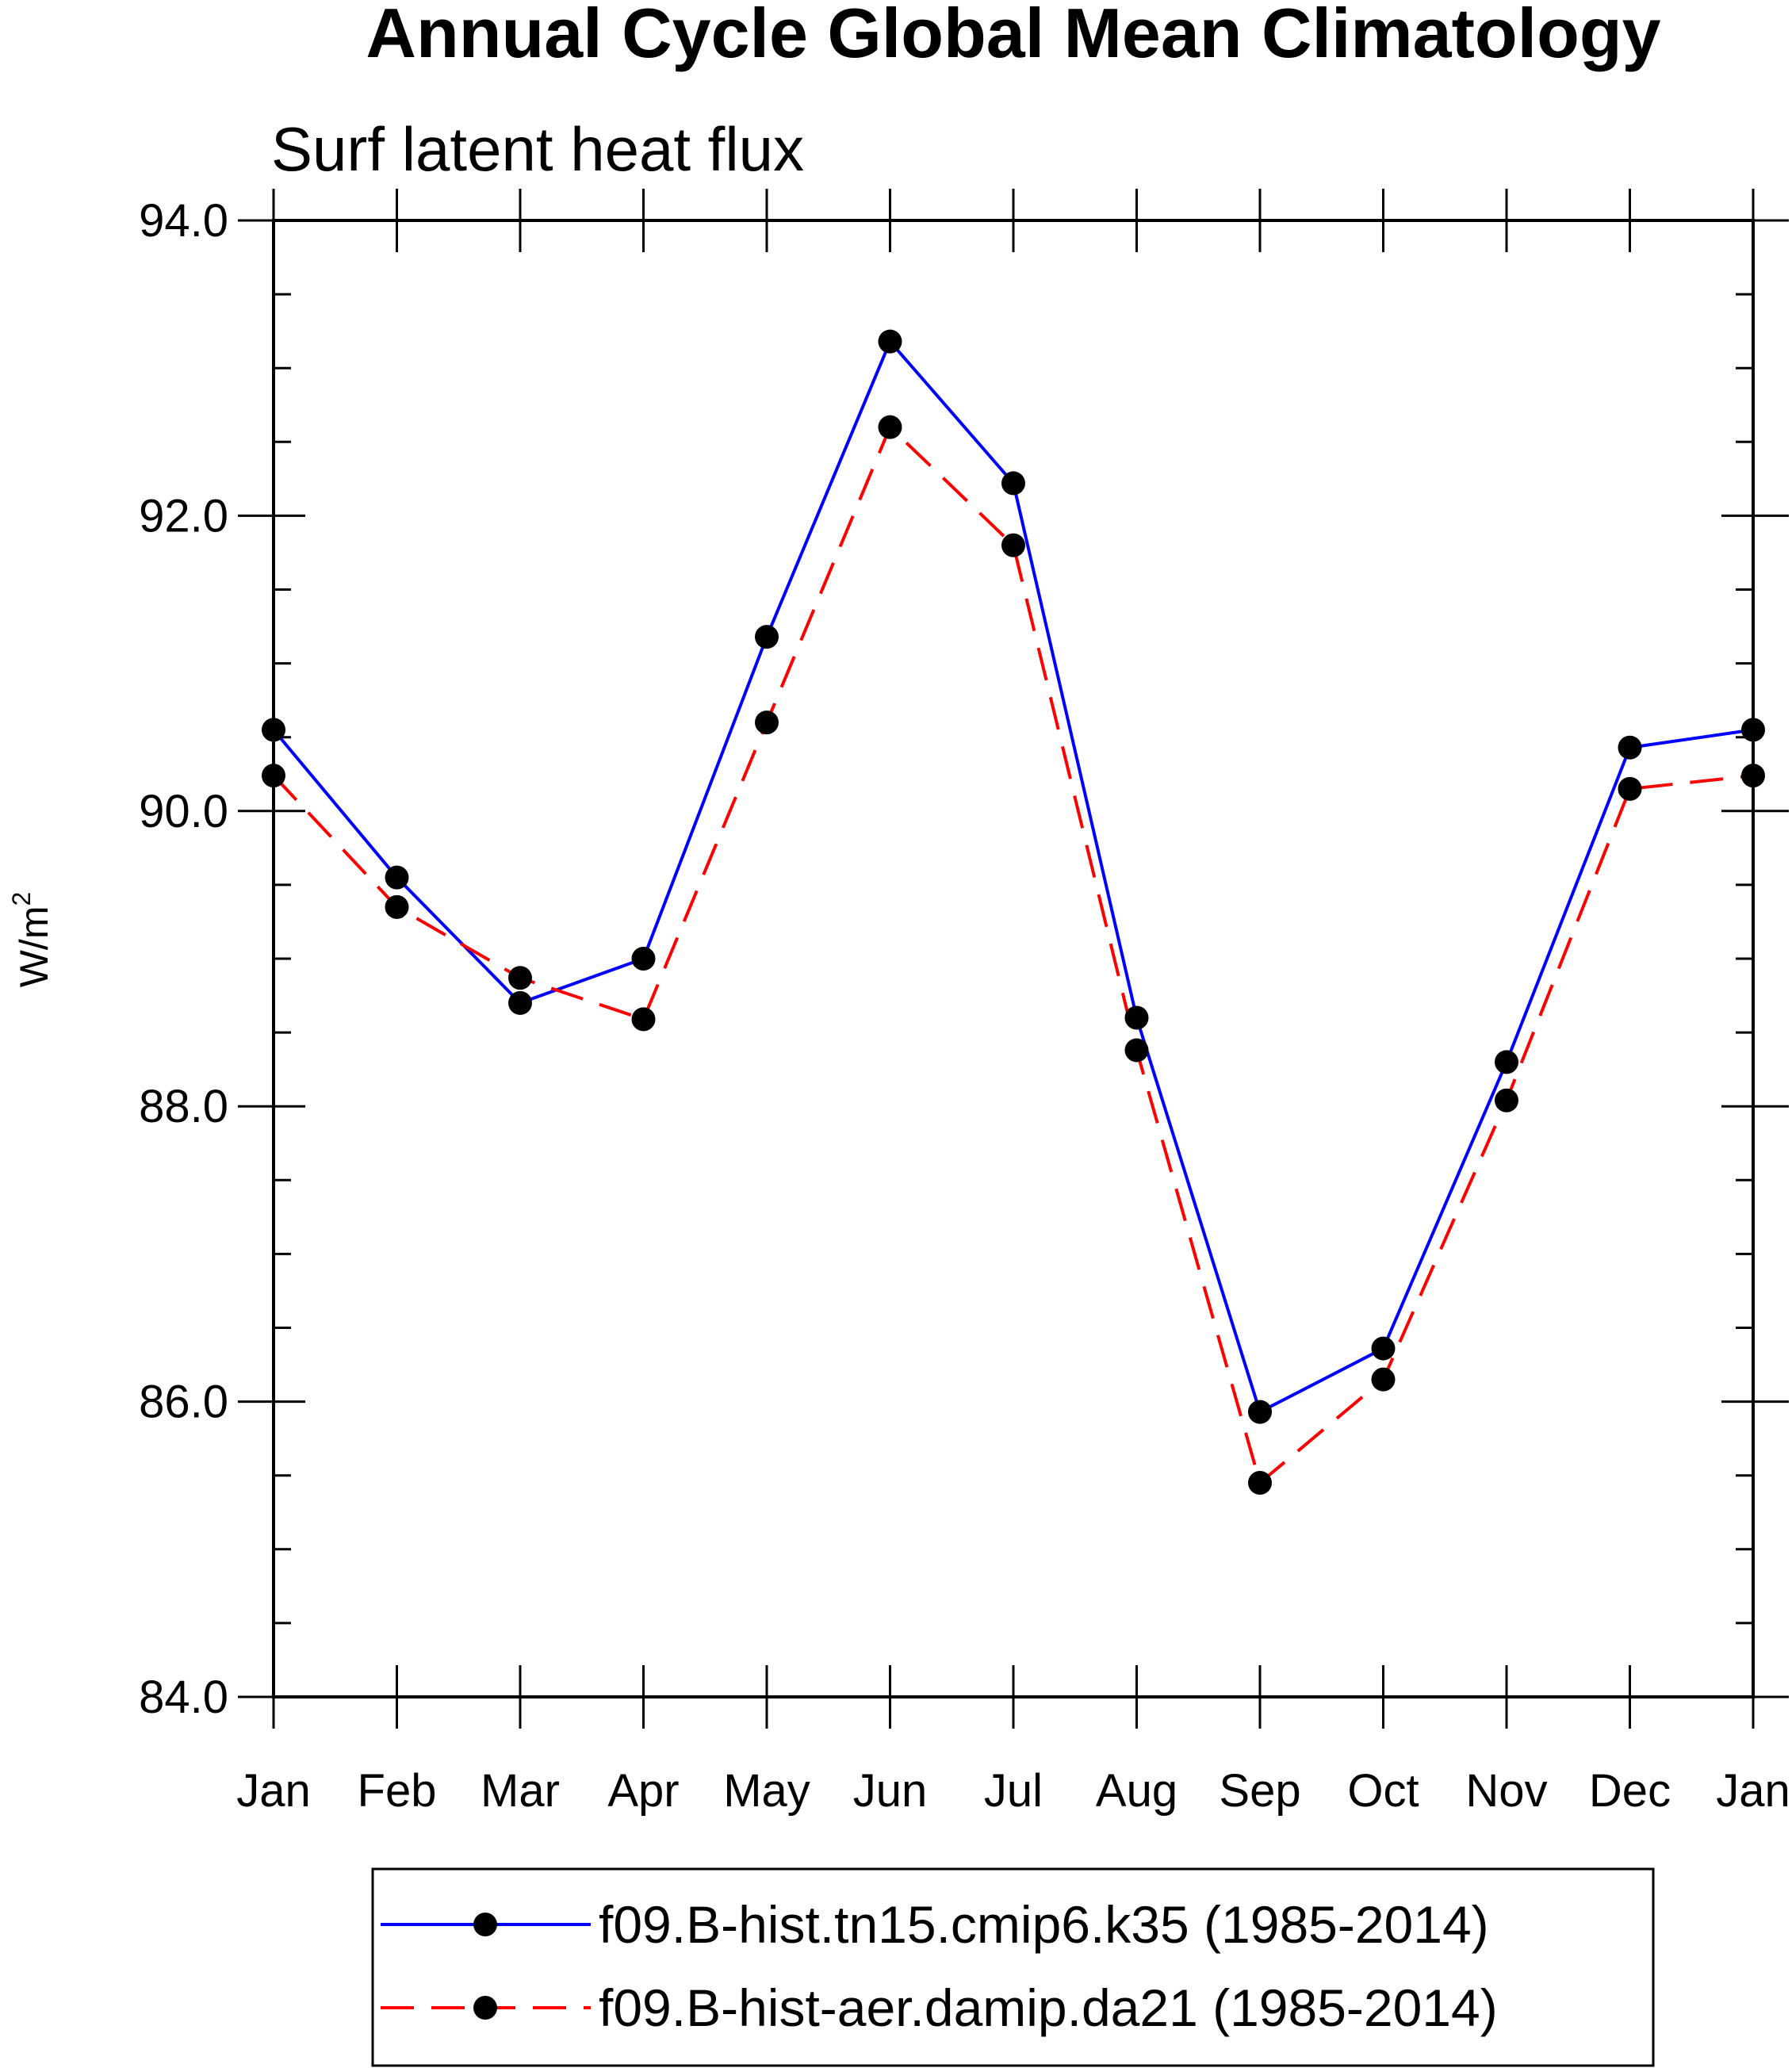 This screenshot has width=1792, height=2068. I want to click on y-axis-label: W/m2, so click(31, 940).